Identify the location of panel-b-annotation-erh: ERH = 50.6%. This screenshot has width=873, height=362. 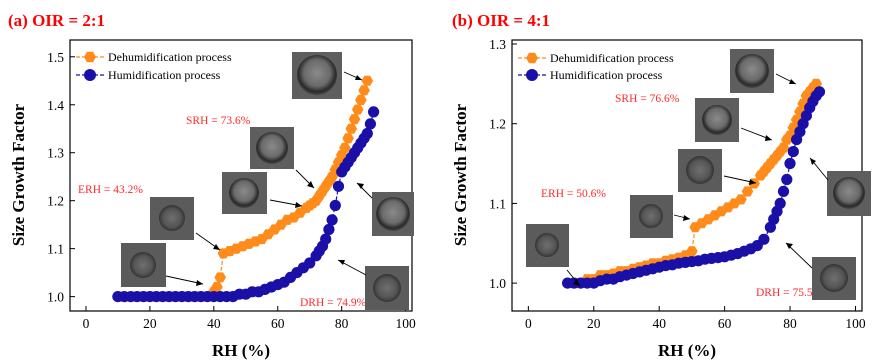
(573, 194).